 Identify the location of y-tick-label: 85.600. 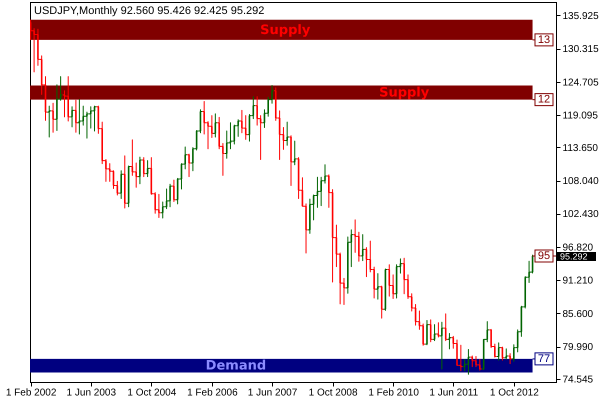
(578, 314).